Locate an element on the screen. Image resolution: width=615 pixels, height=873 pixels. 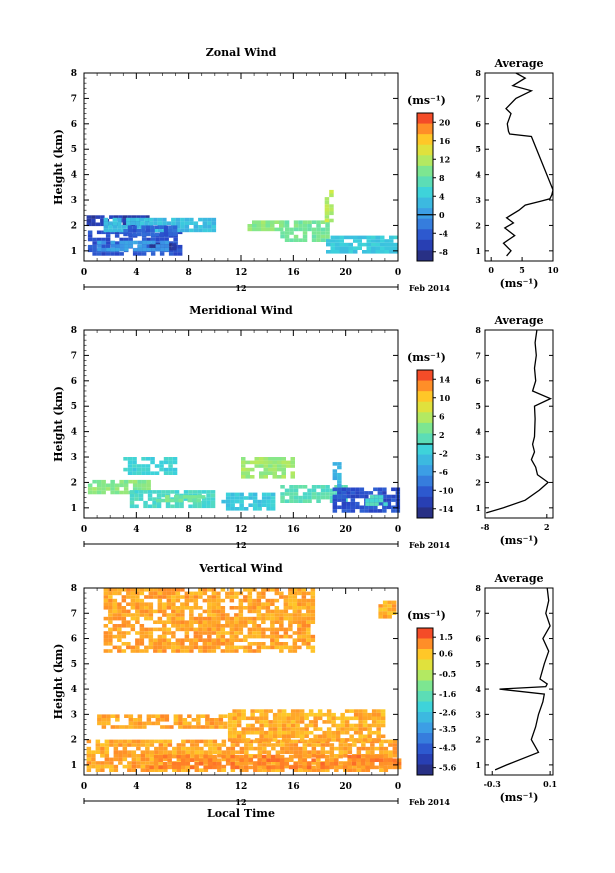
y-tick-label: 8 is located at coordinates (74, 331).